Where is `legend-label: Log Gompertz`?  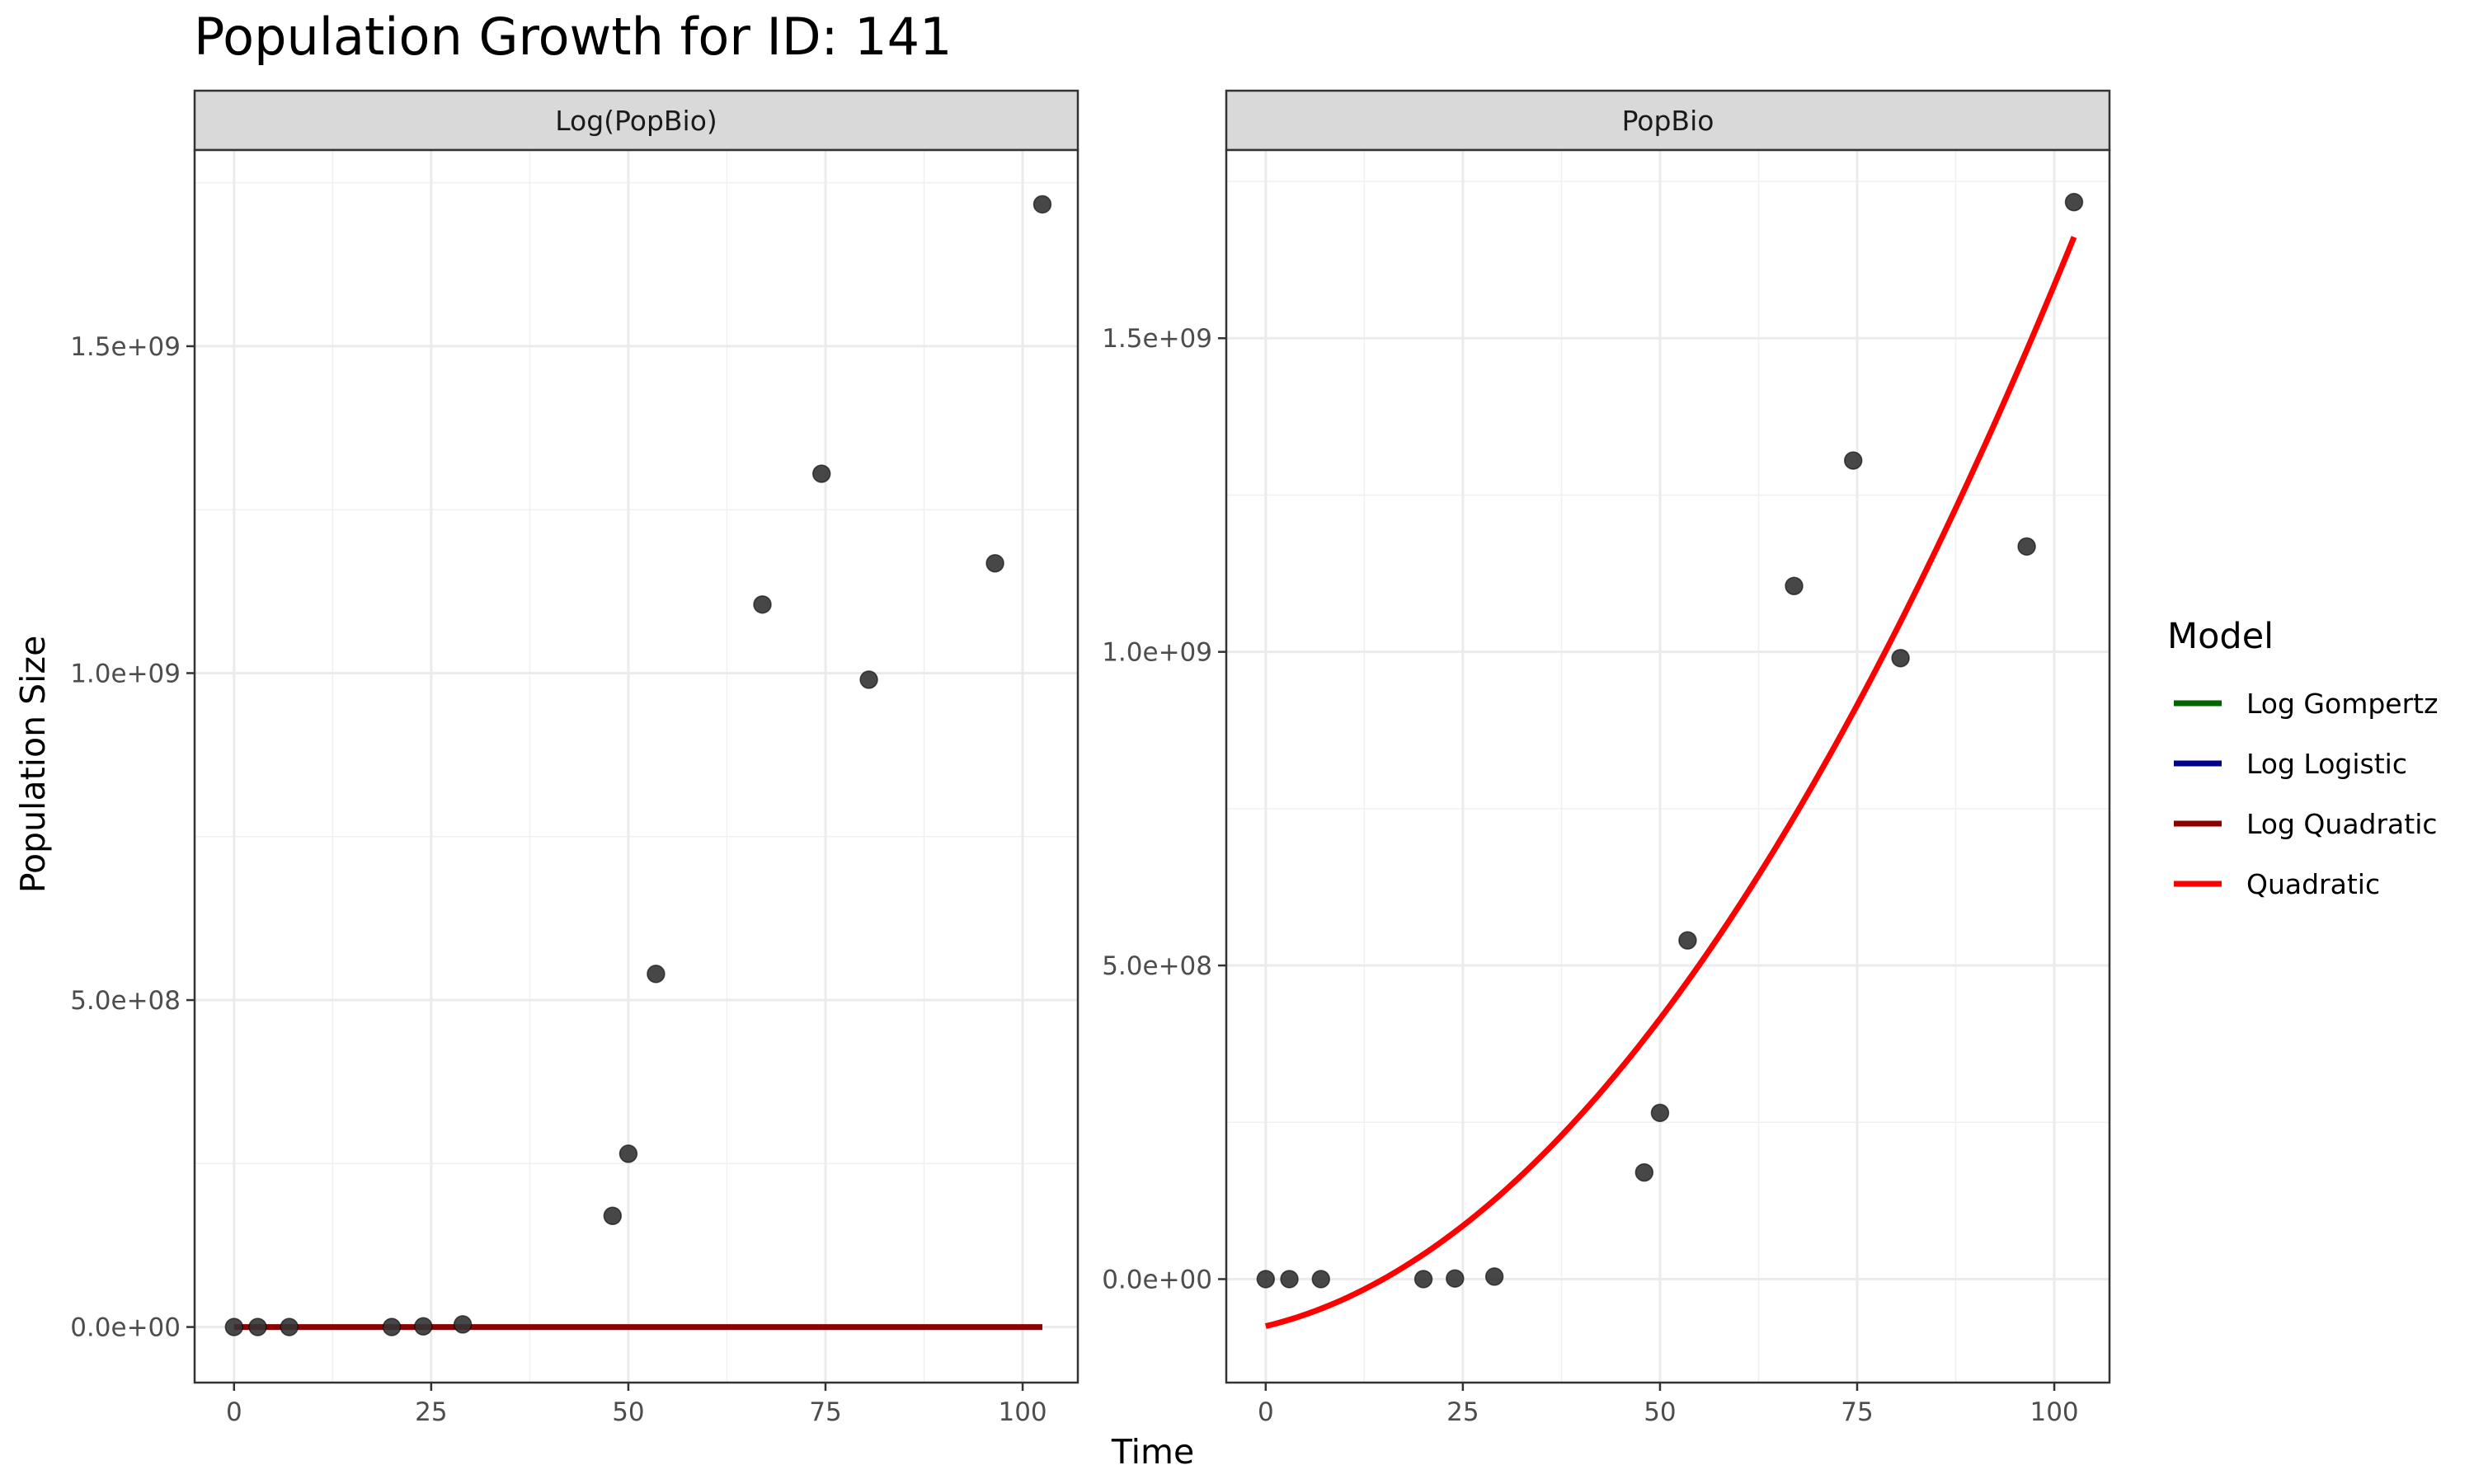
legend-label: Log Gompertz is located at coordinates (2342, 704).